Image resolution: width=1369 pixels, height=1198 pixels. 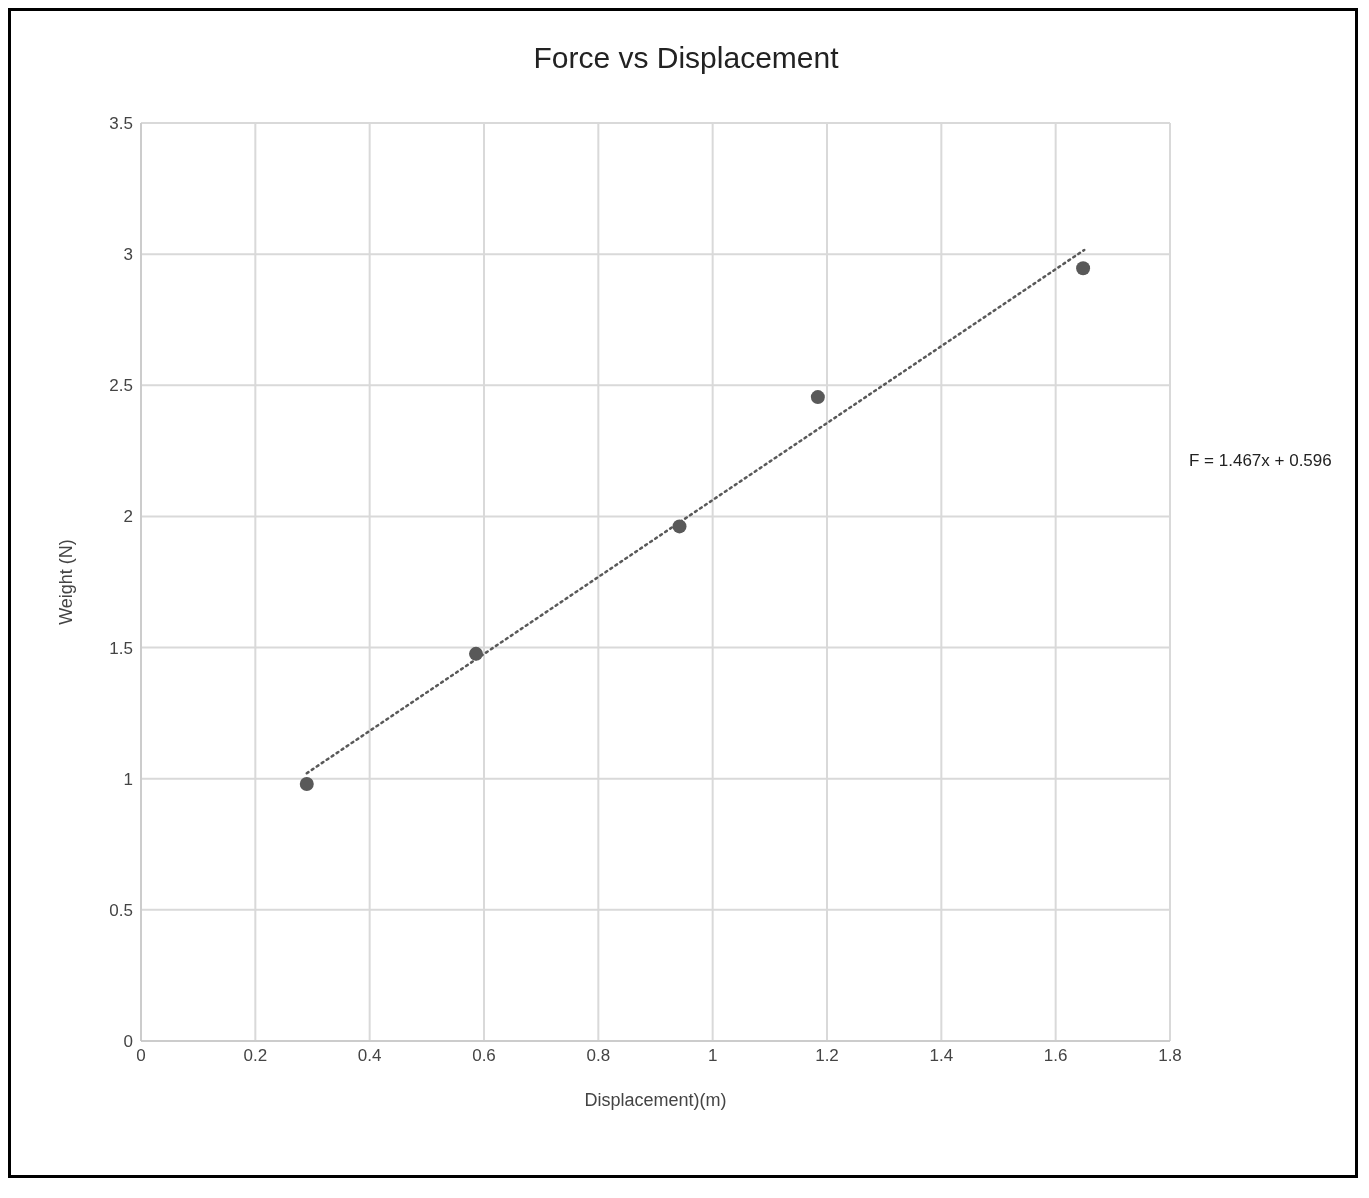 What do you see at coordinates (1055, 1056) in the screenshot?
I see `x-tick-label: 1.6` at bounding box center [1055, 1056].